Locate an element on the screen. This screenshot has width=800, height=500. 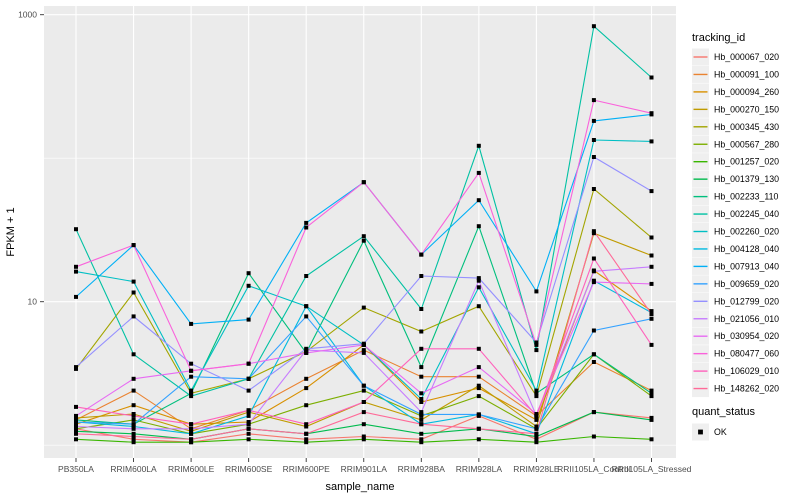
x-tick-label: RRIM928BA is located at coordinates (422, 469).